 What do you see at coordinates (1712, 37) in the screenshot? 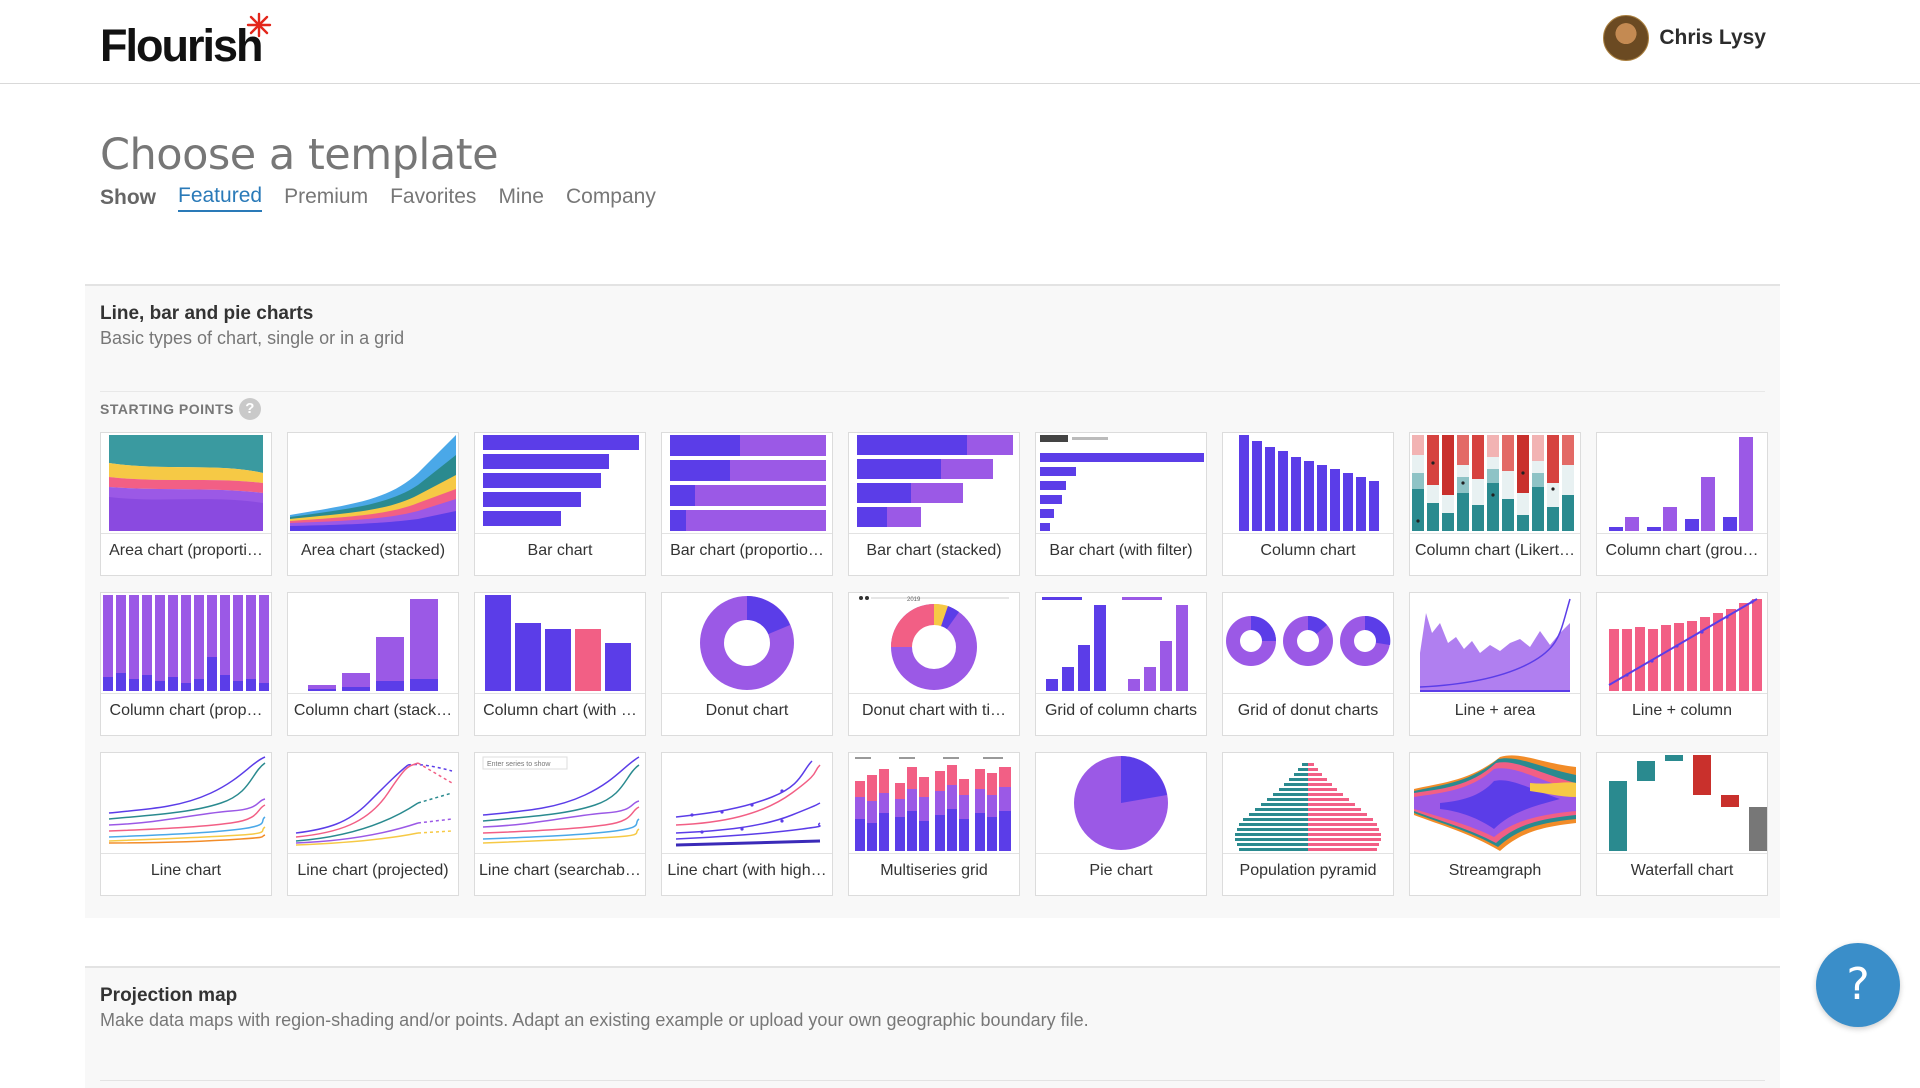
I see `user-name: Chris Lysy` at bounding box center [1712, 37].